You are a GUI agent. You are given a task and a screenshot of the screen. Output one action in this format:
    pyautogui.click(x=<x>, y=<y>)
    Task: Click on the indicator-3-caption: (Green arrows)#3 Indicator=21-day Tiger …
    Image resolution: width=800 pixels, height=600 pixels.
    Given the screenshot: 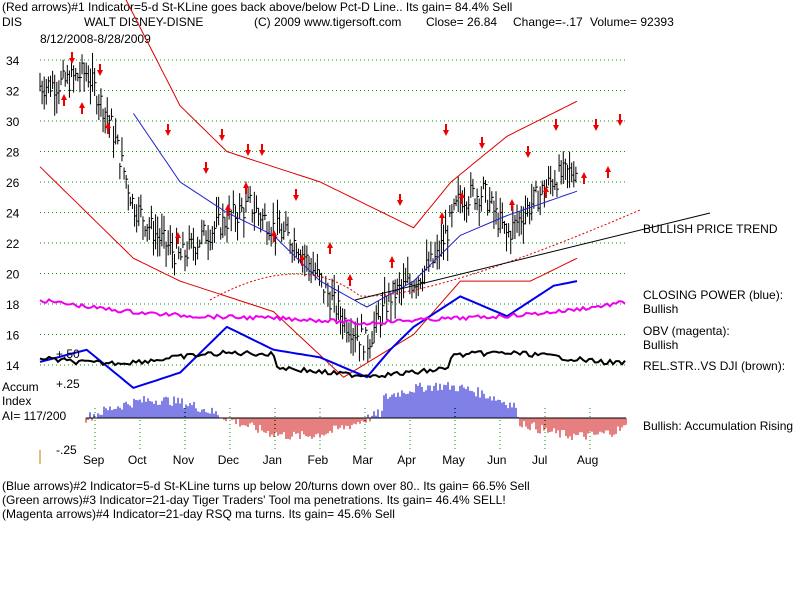 What is the action you would take?
    pyautogui.click(x=254, y=500)
    